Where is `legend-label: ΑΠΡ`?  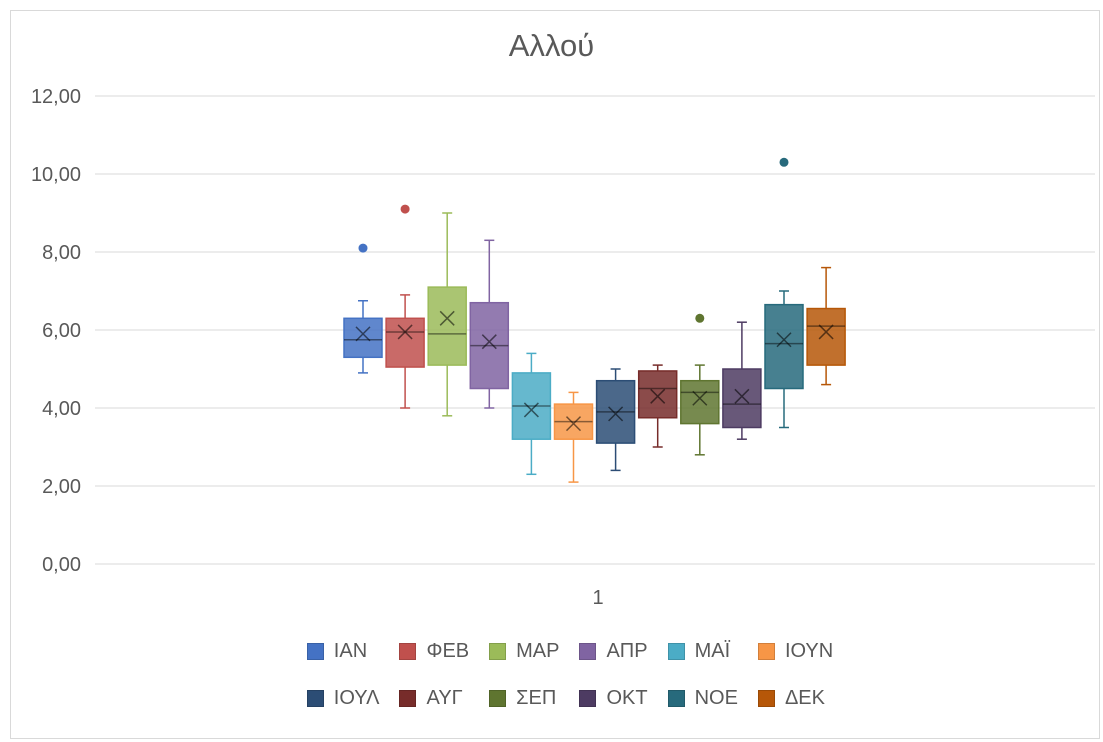
legend-label: ΑΠΡ is located at coordinates (627, 651).